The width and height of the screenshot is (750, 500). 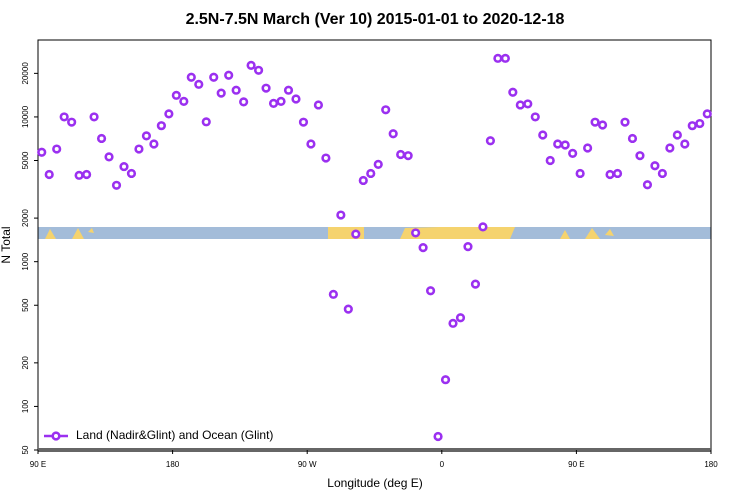 What do you see at coordinates (25, 406) in the screenshot?
I see `y-tick-label: 100` at bounding box center [25, 406].